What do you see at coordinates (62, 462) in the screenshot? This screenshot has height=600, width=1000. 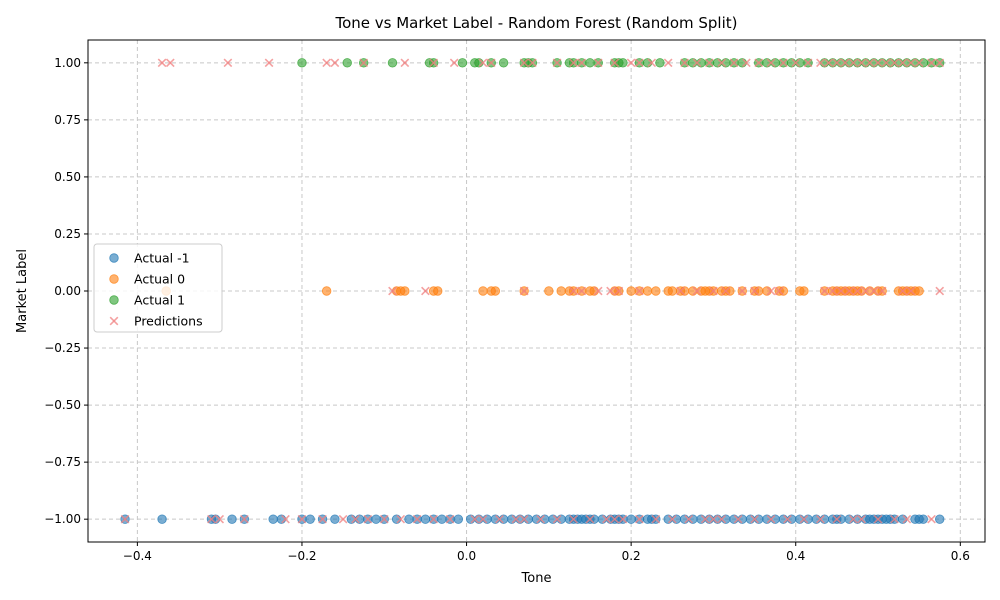 I see `y-tick-label: −0.75` at bounding box center [62, 462].